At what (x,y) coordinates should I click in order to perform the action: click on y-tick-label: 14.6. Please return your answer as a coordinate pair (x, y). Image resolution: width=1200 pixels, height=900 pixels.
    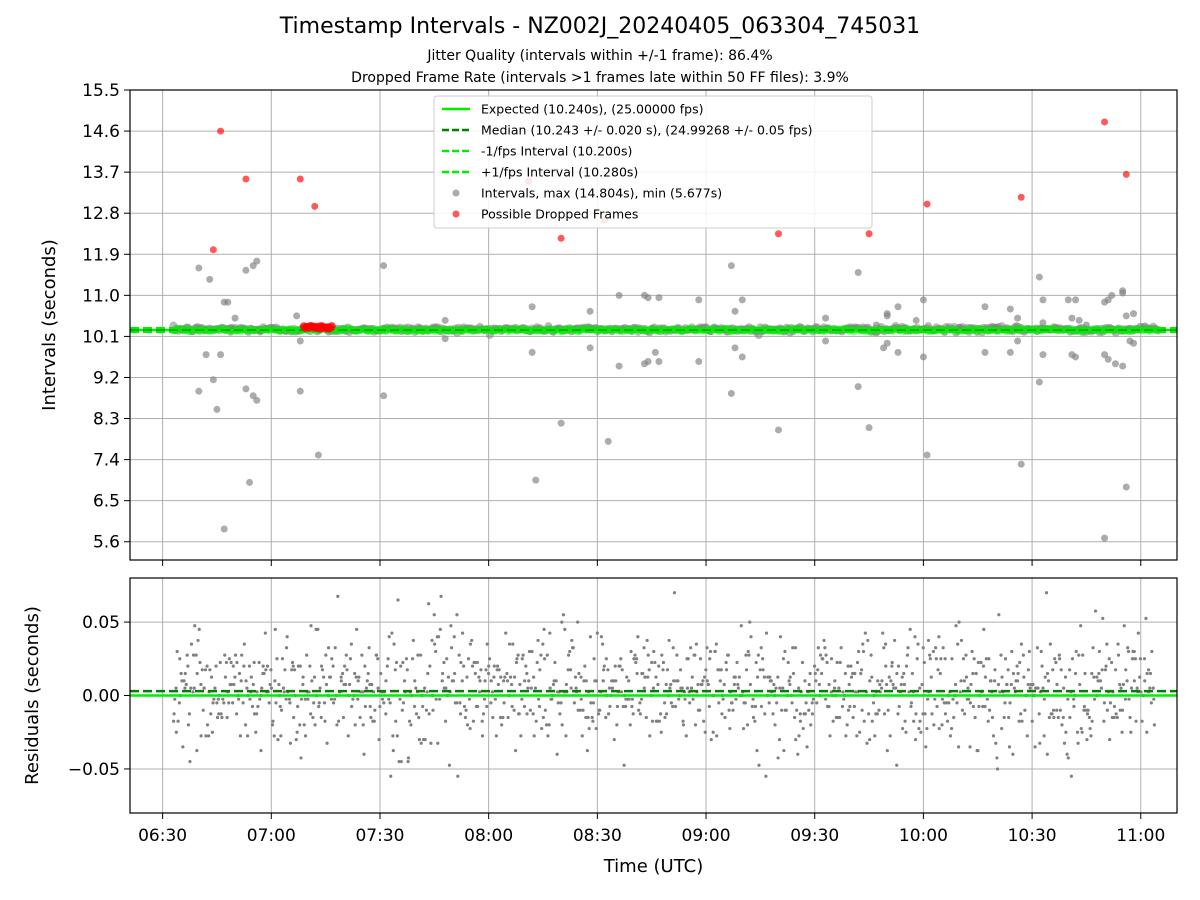
    Looking at the image, I should click on (101, 132).